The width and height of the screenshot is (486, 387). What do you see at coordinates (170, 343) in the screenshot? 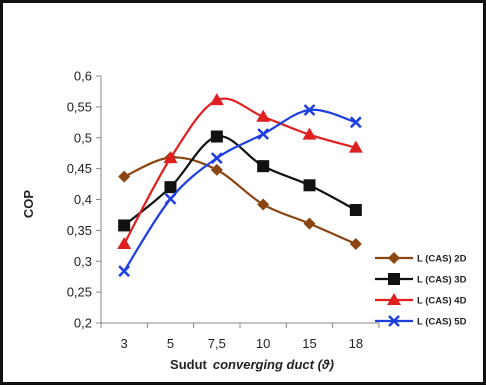
I see `x-tick-label: 5` at bounding box center [170, 343].